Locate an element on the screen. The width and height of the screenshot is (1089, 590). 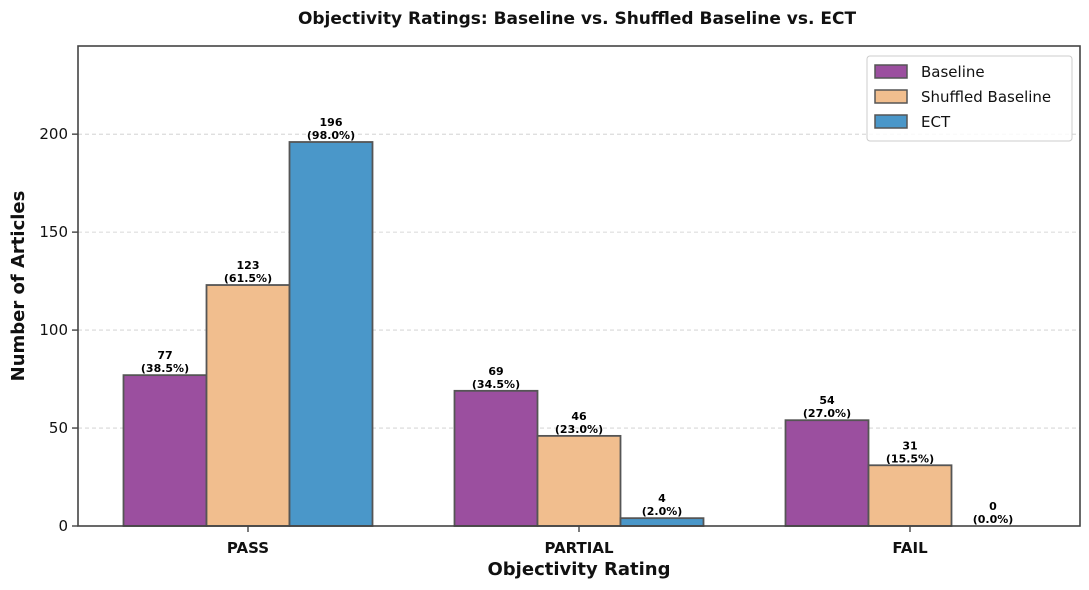
data-label-percent: (2.0%) is located at coordinates (662, 511).